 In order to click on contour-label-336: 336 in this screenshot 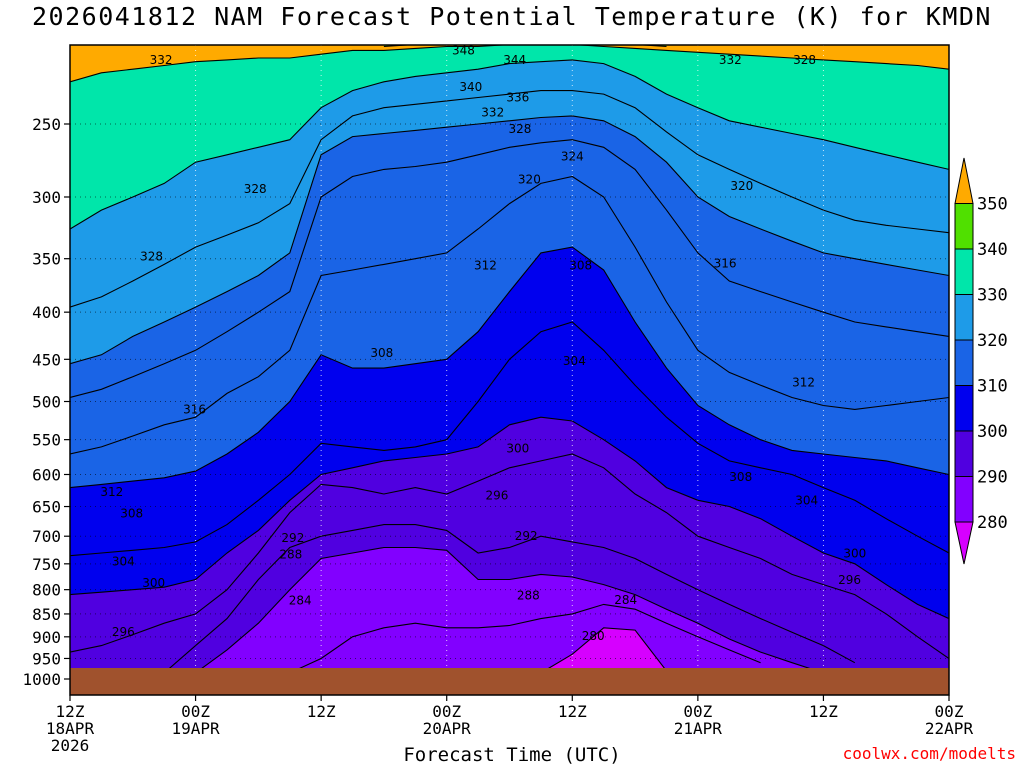, I will do `click(517, 98)`.